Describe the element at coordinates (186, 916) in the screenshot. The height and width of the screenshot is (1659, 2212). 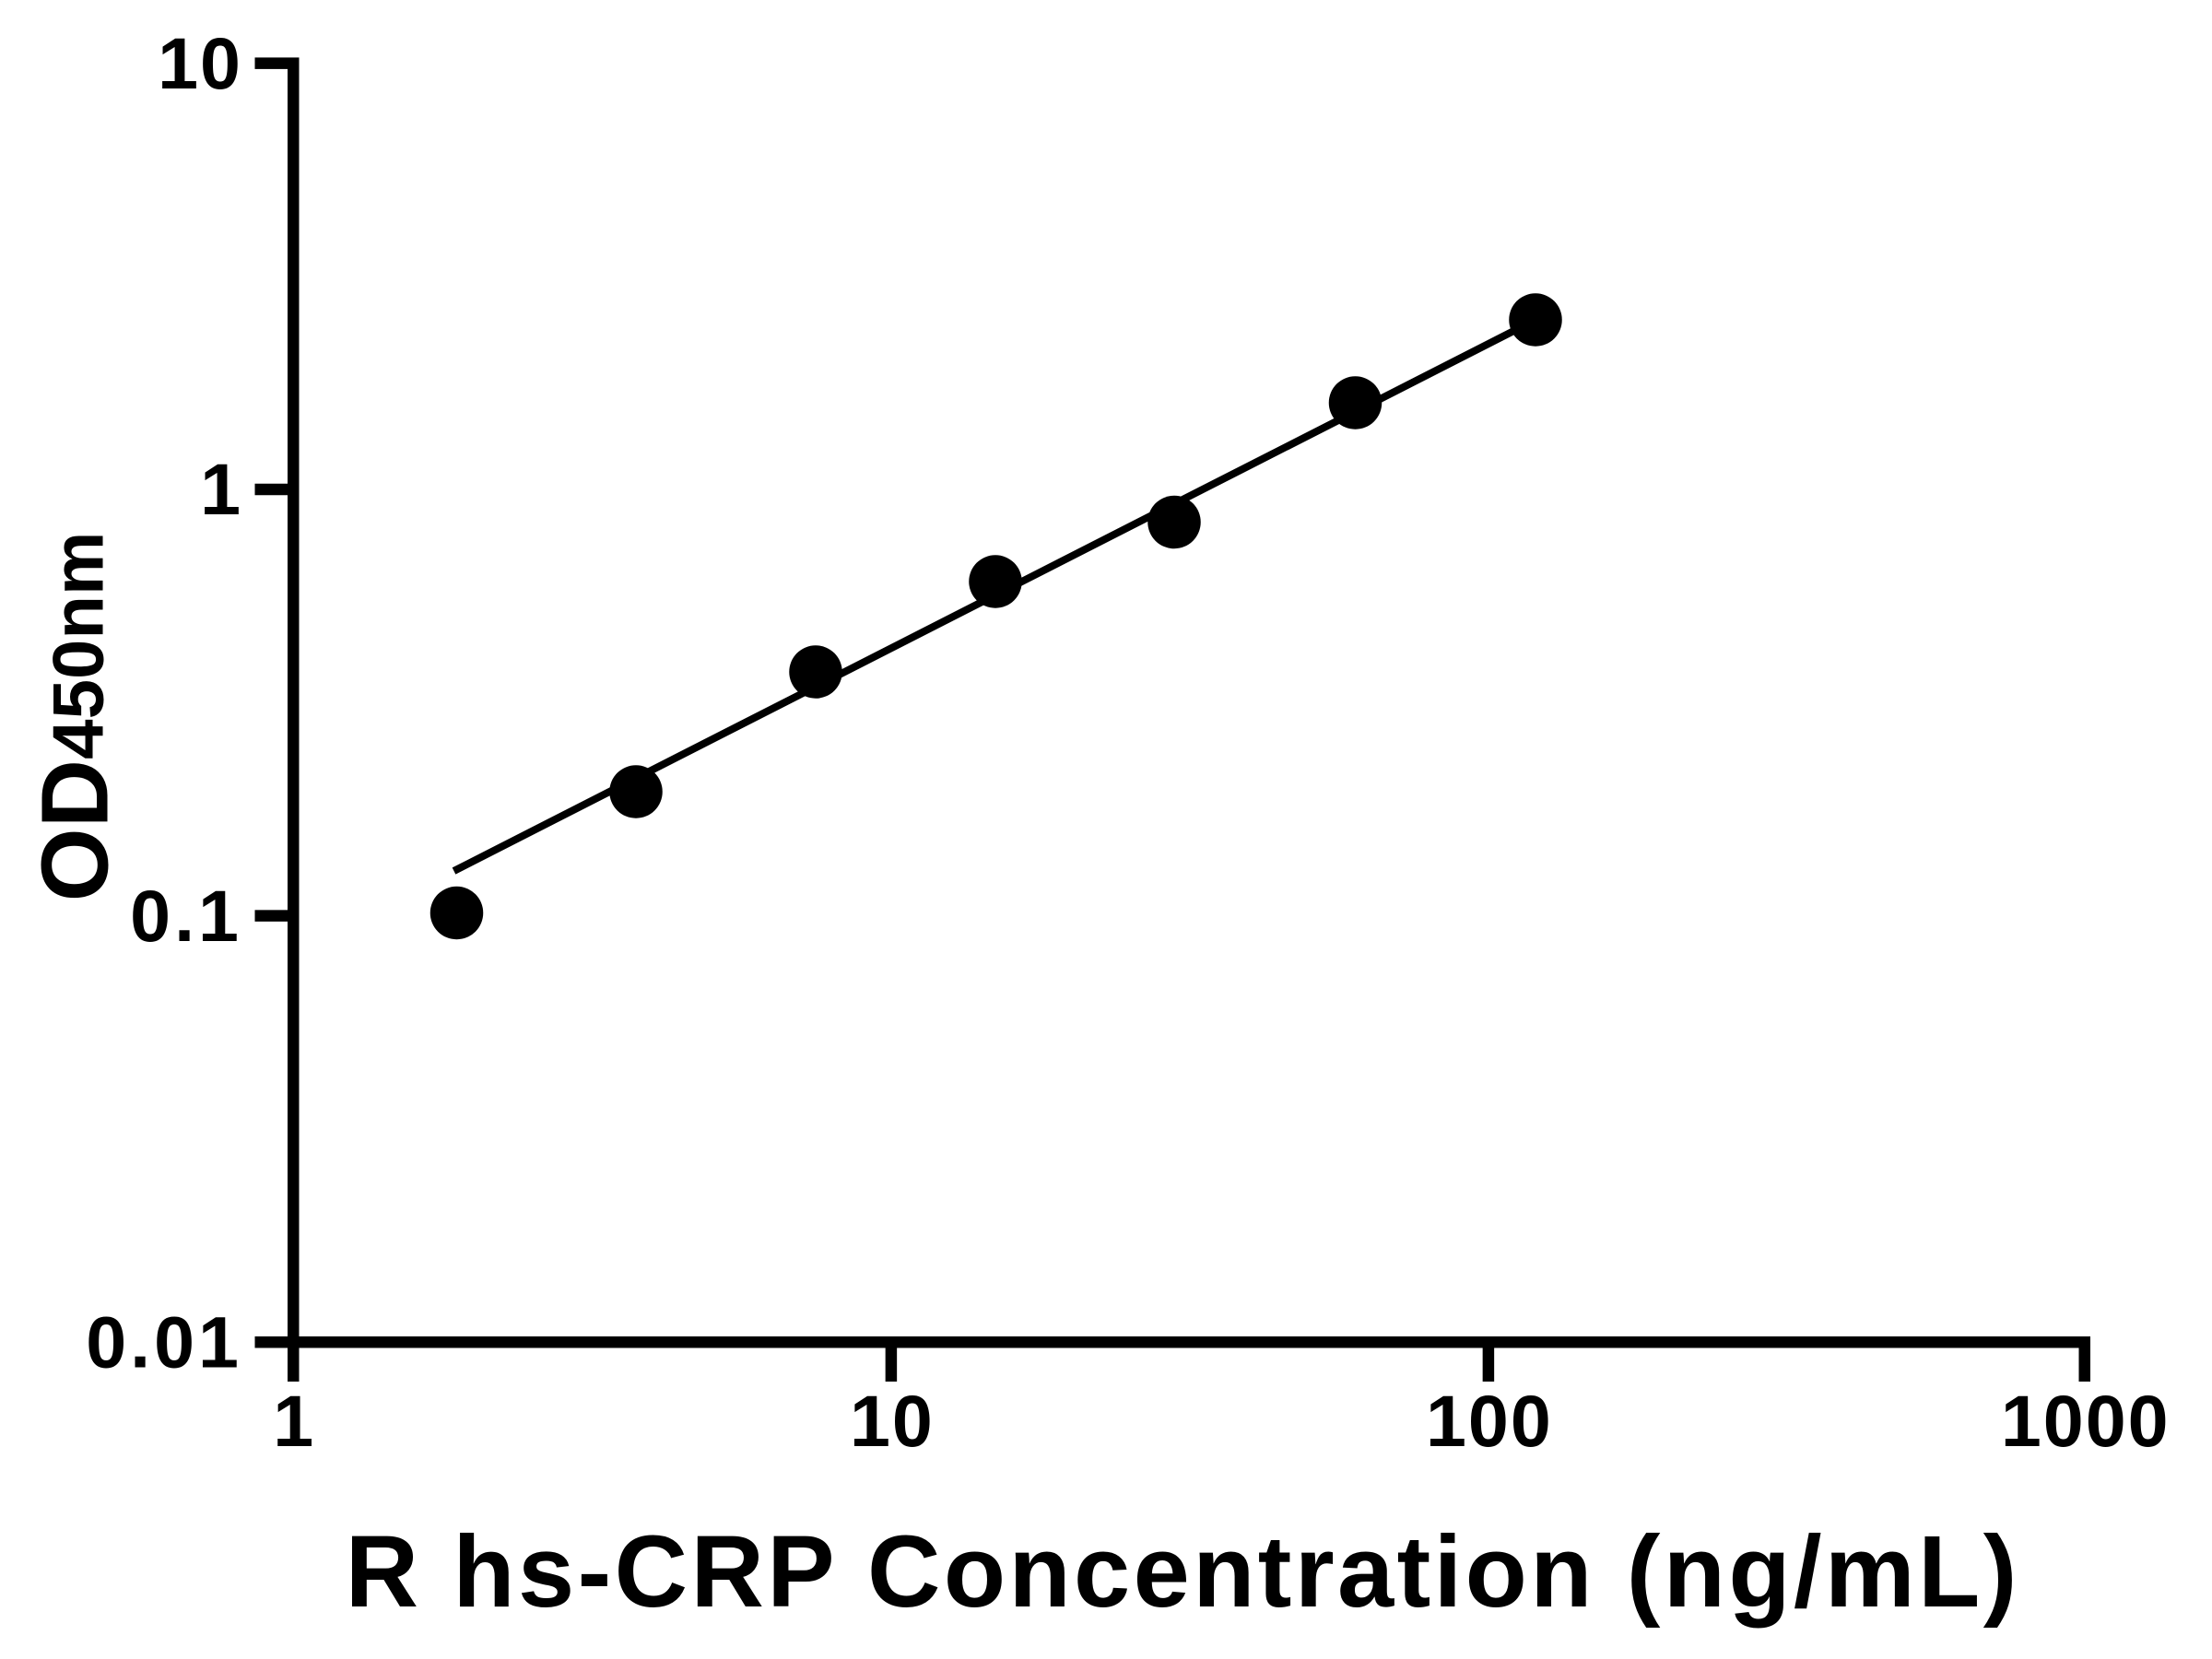
I see `svg-text: 0.1` at that location.